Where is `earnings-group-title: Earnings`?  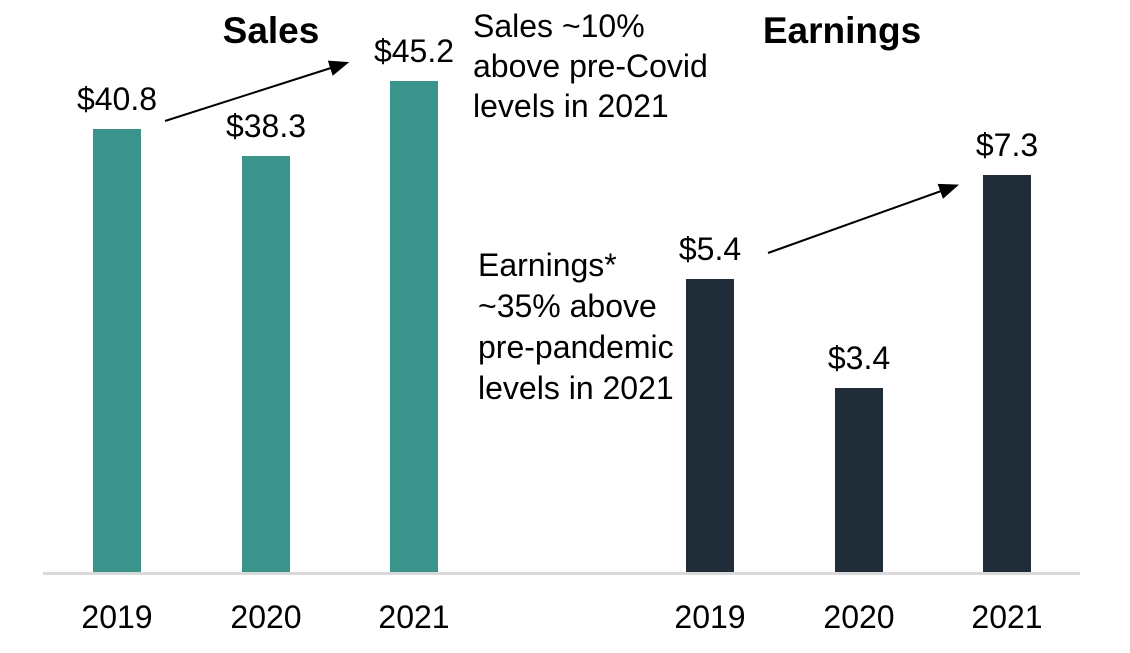 earnings-group-title: Earnings is located at coordinates (842, 30).